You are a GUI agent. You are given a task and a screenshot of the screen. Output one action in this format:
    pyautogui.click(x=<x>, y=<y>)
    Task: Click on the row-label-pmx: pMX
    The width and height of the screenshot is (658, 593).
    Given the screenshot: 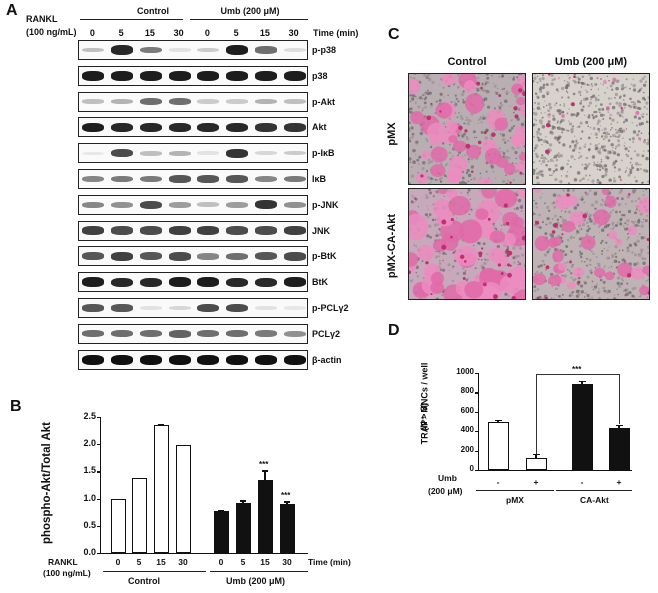 What is the action you would take?
    pyautogui.click(x=392, y=134)
    